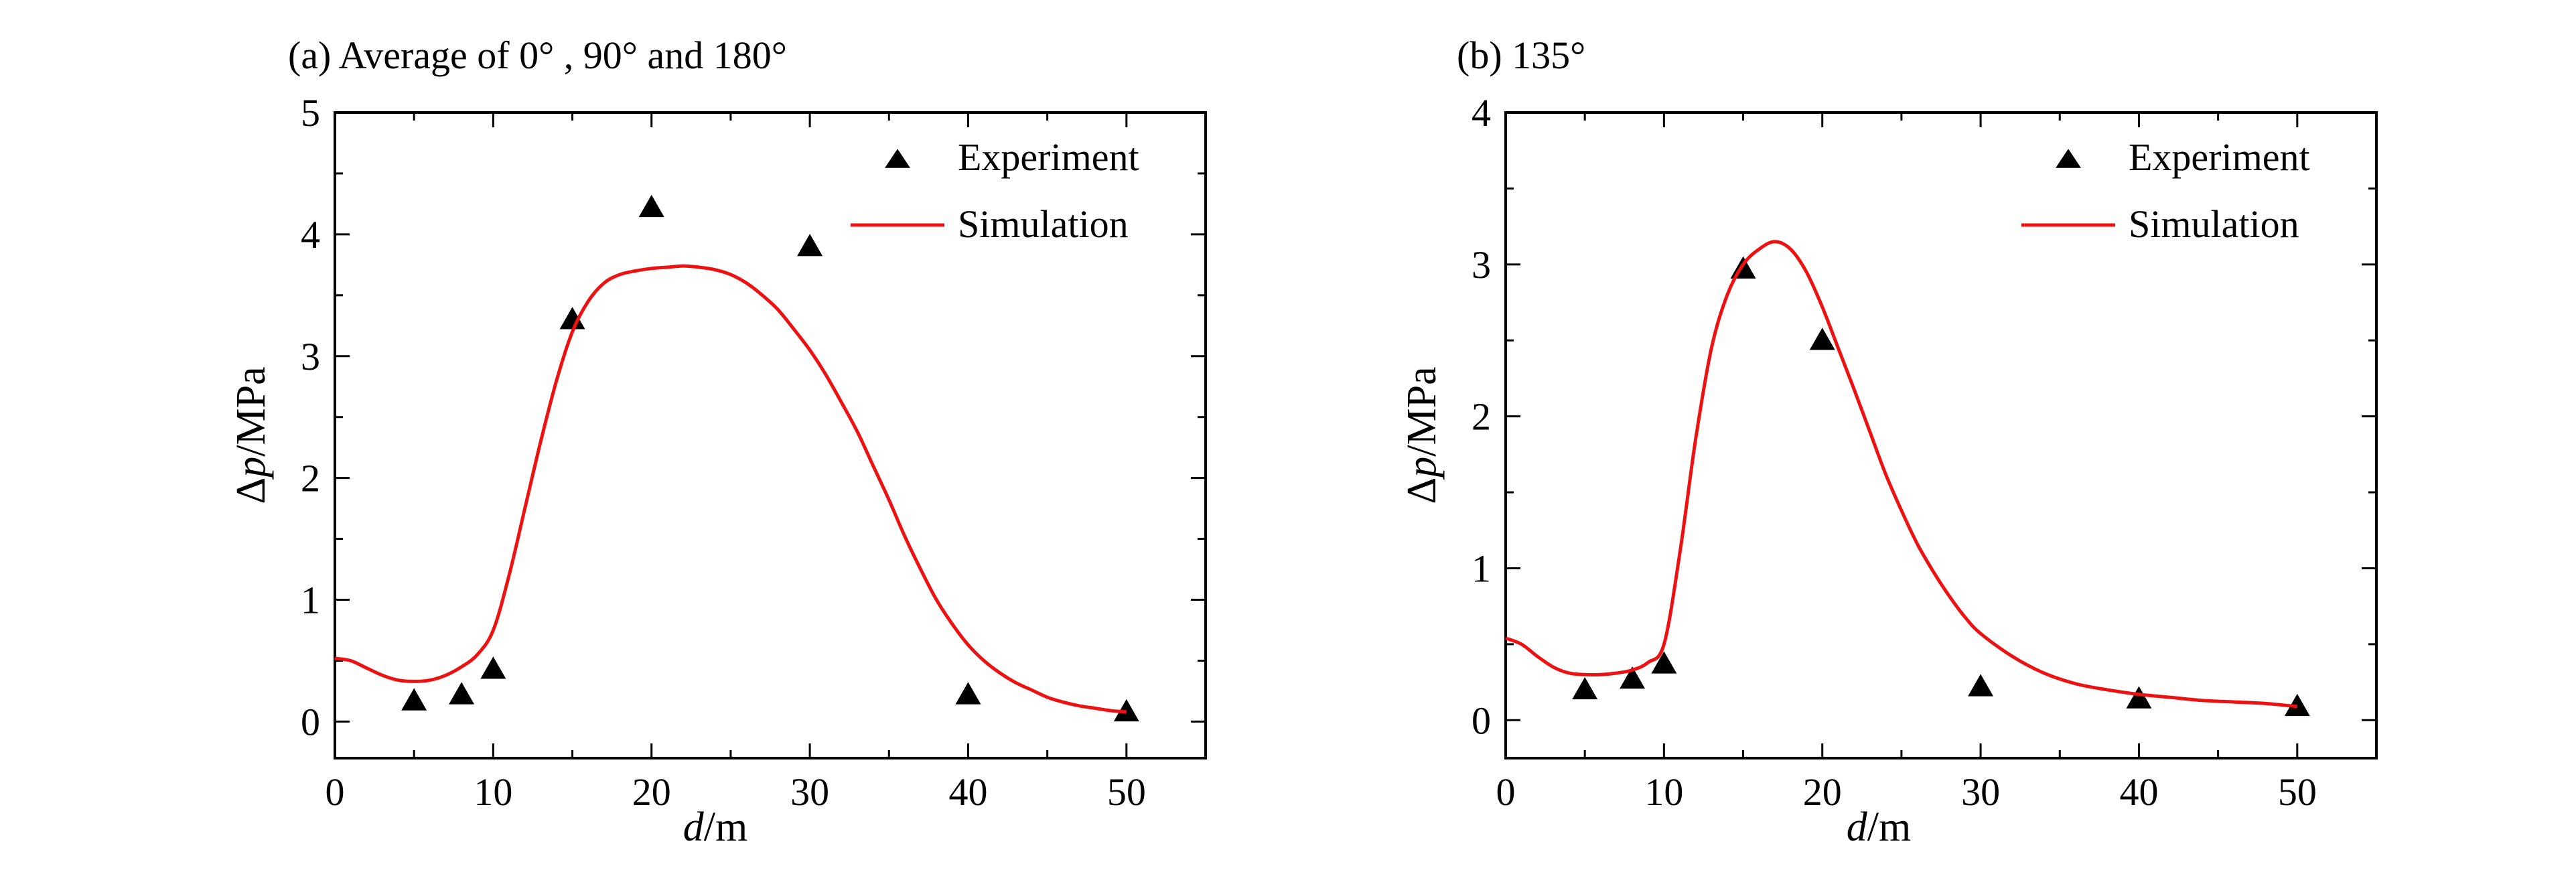 This screenshot has width=2576, height=870. What do you see at coordinates (1481, 113) in the screenshot?
I see `panel-b-y-tick-label: 4` at bounding box center [1481, 113].